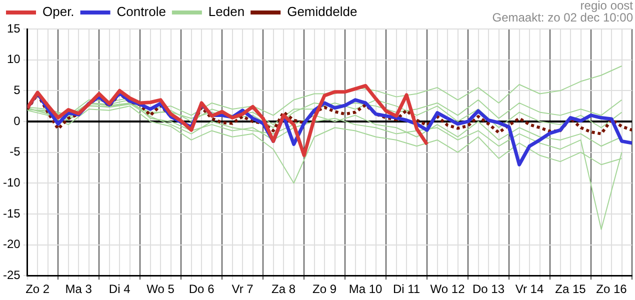 This screenshot has height=300, width=635. What do you see at coordinates (13, 28) in the screenshot?
I see `y-tick-label: 15` at bounding box center [13, 28].